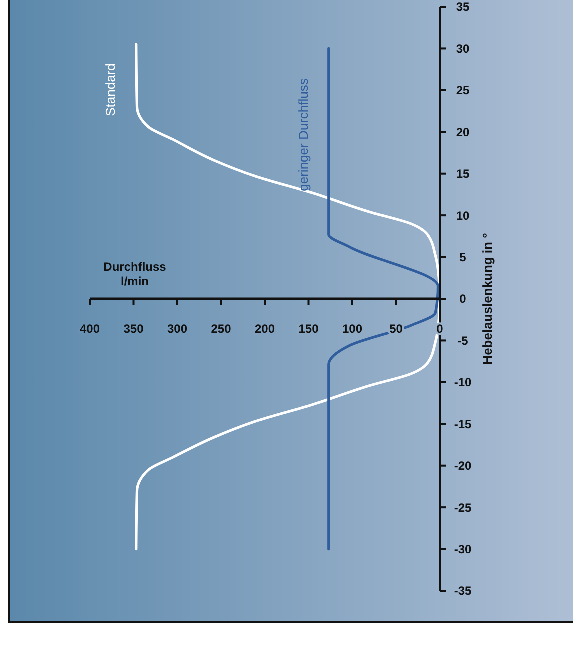 The width and height of the screenshot is (573, 645). What do you see at coordinates (463, 507) in the screenshot?
I see `y-tick-label: -25` at bounding box center [463, 507].